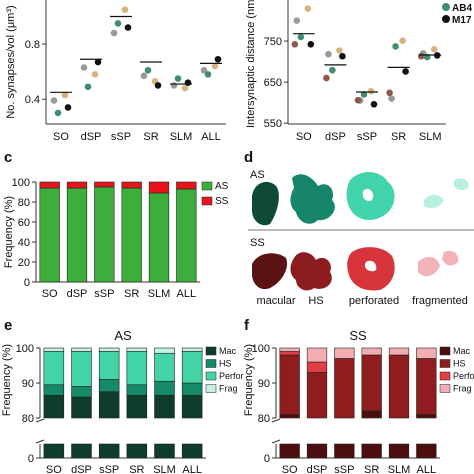 Image resolution: width=474 pixels, height=474 pixels. I want to click on panel-e-x-tick-label: SO, so click(54, 469).